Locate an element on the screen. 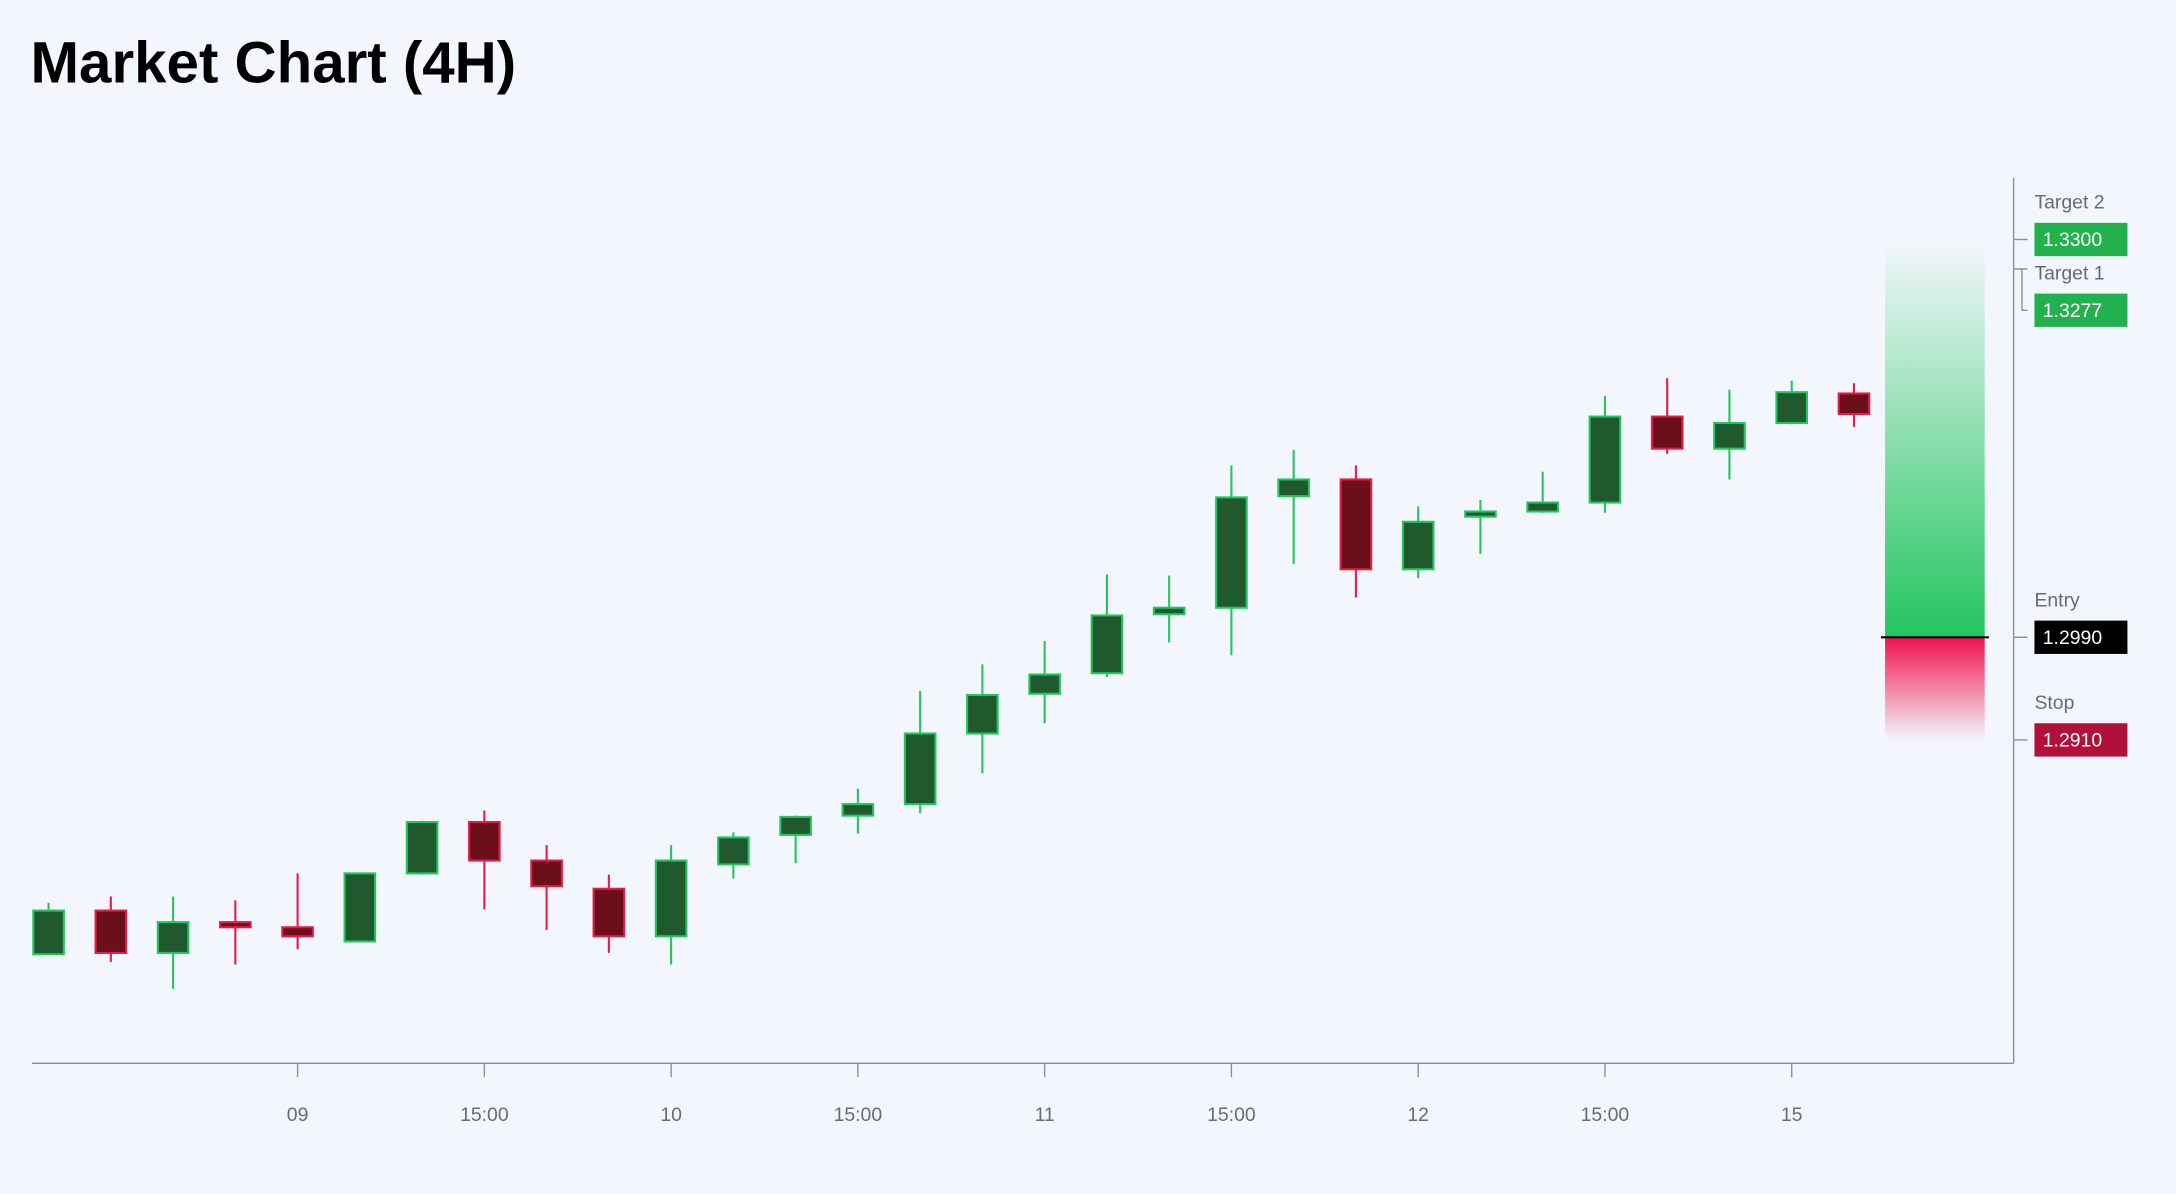  chart-title: Market Chart (4H) is located at coordinates (274, 62).